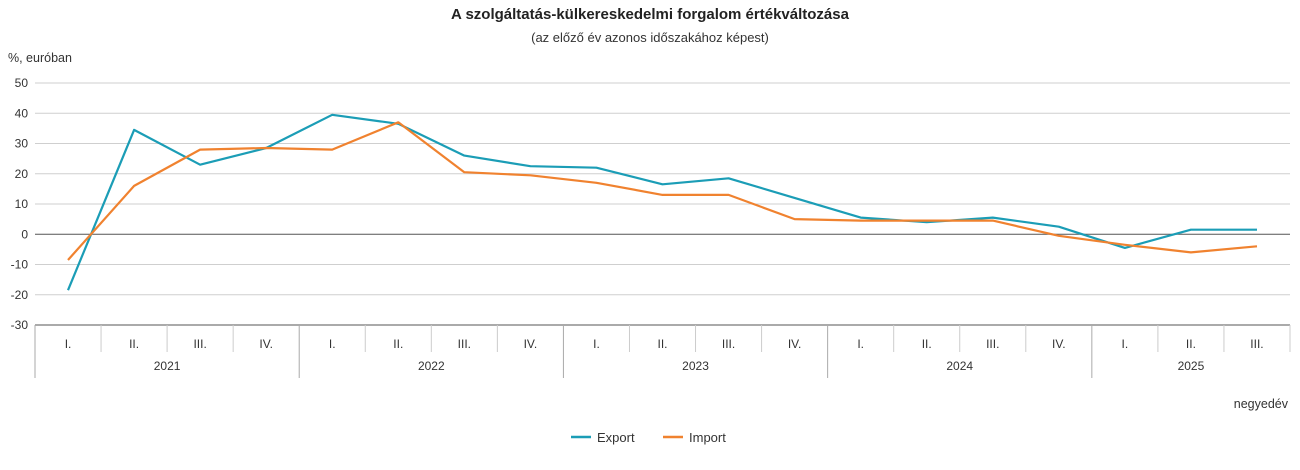 The image size is (1300, 470). What do you see at coordinates (24, 234) in the screenshot?
I see `y-tick-label: 0` at bounding box center [24, 234].